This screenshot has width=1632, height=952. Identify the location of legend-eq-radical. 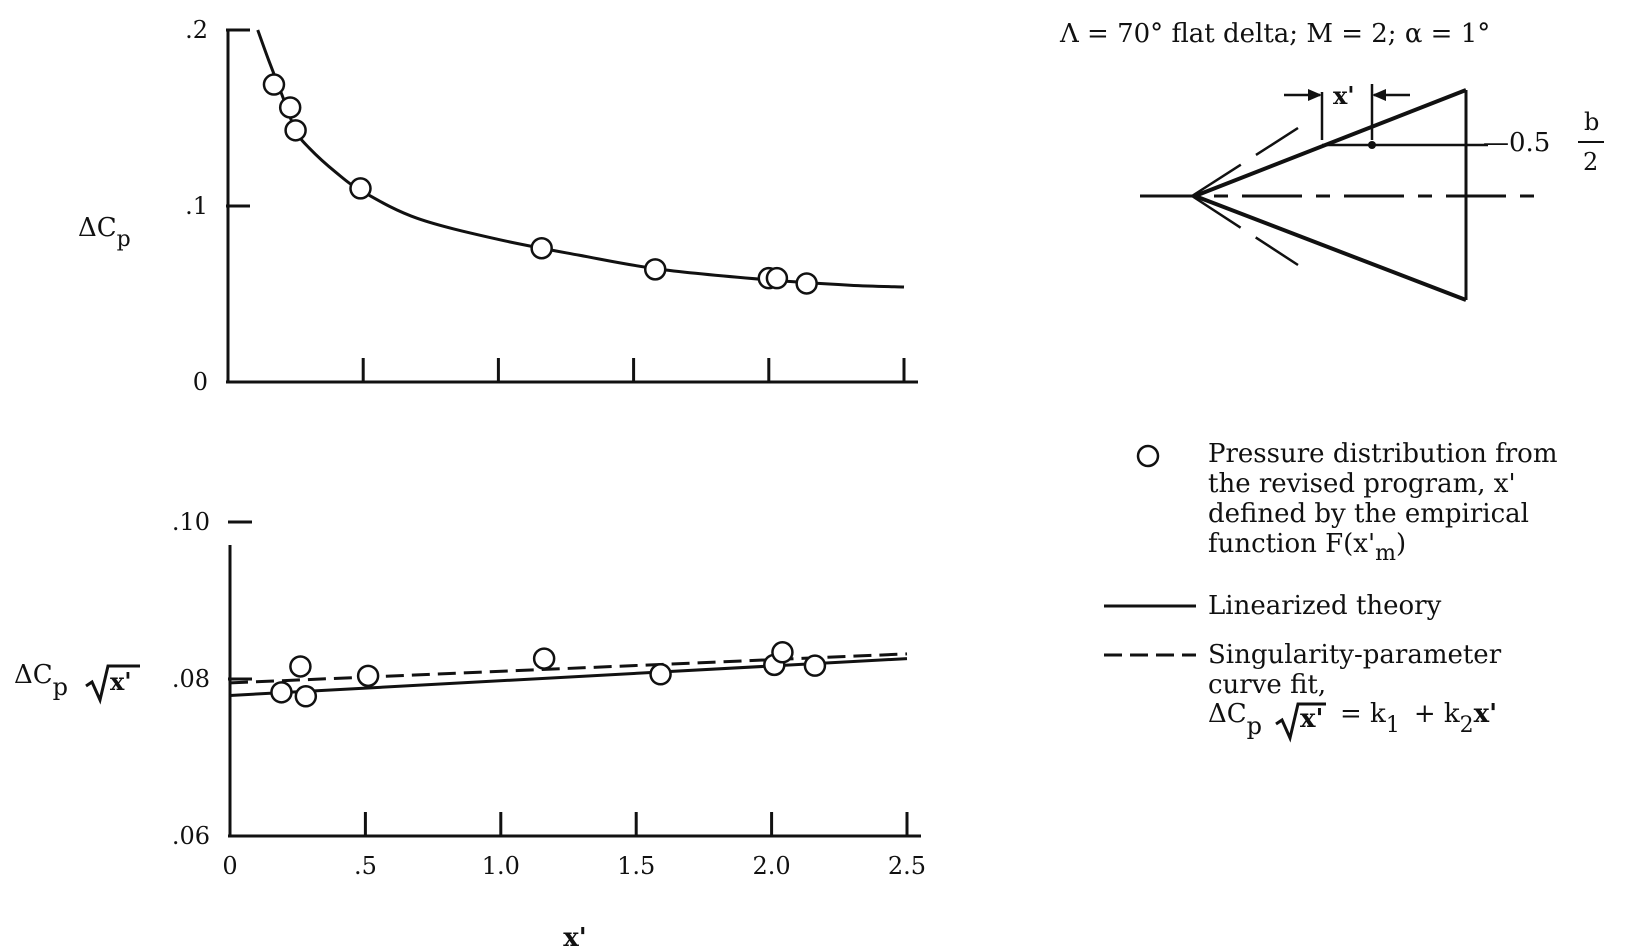
(1300, 722).